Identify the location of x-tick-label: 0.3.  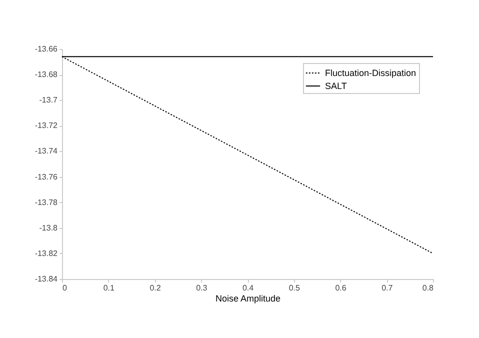
(202, 288).